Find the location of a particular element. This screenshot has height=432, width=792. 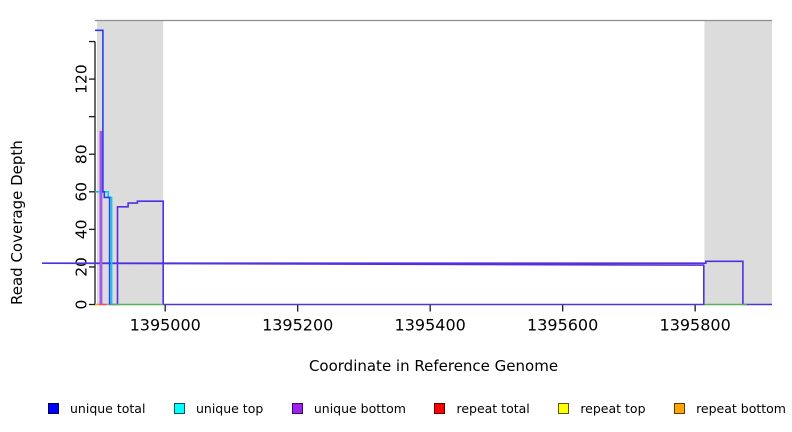

y-tick-label: 80 is located at coordinates (82, 154).